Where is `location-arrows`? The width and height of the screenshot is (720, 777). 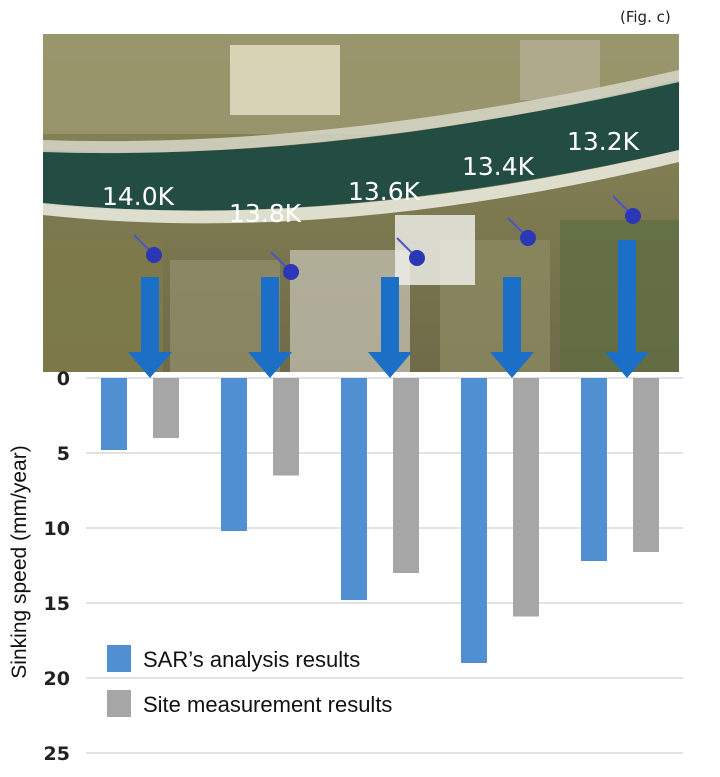
location-arrows is located at coordinates (388, 309).